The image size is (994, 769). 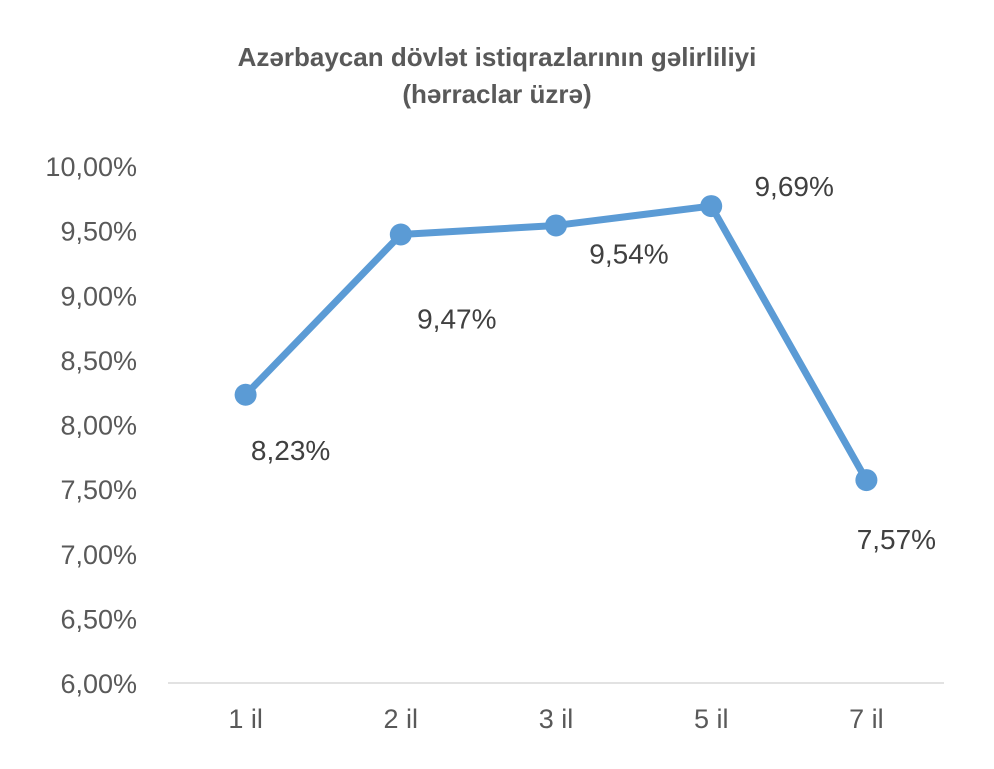 I want to click on y-tick-label: 7,50%, so click(x=98, y=490).